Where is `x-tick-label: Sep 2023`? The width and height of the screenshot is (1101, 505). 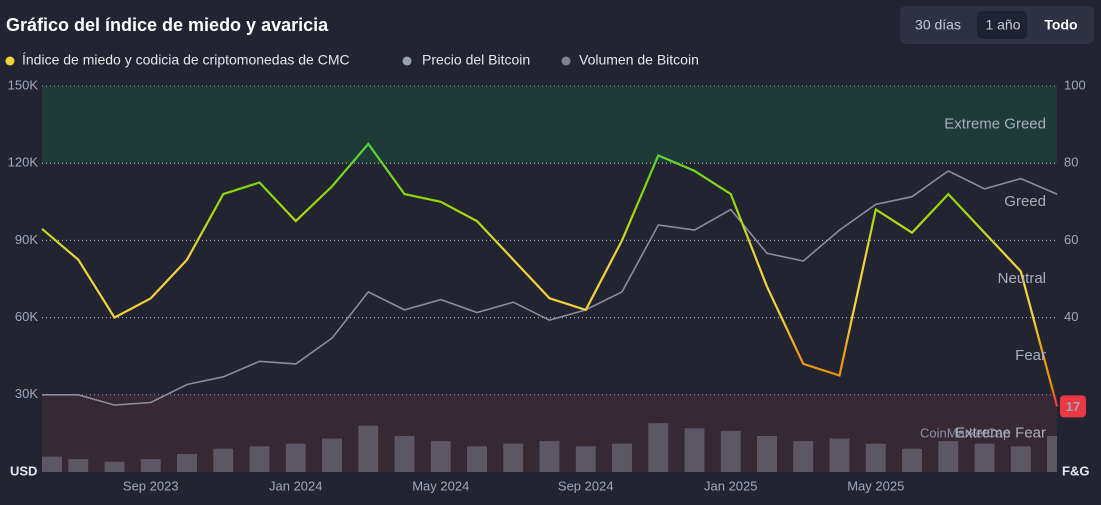
x-tick-label: Sep 2023 is located at coordinates (151, 485).